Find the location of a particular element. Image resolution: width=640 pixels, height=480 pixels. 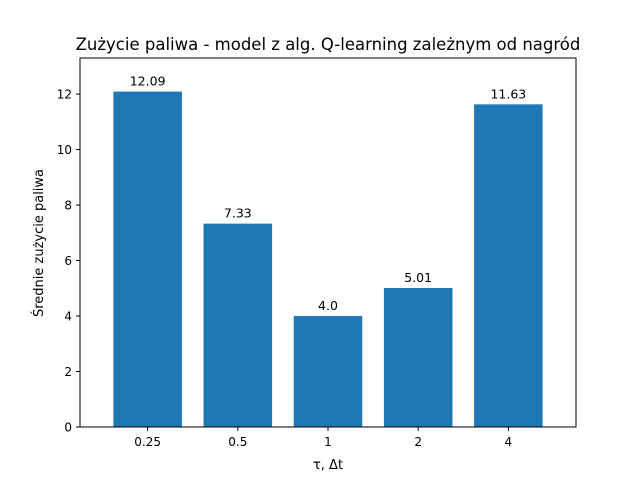

y-tick-label-3: 6 is located at coordinates (68, 261).